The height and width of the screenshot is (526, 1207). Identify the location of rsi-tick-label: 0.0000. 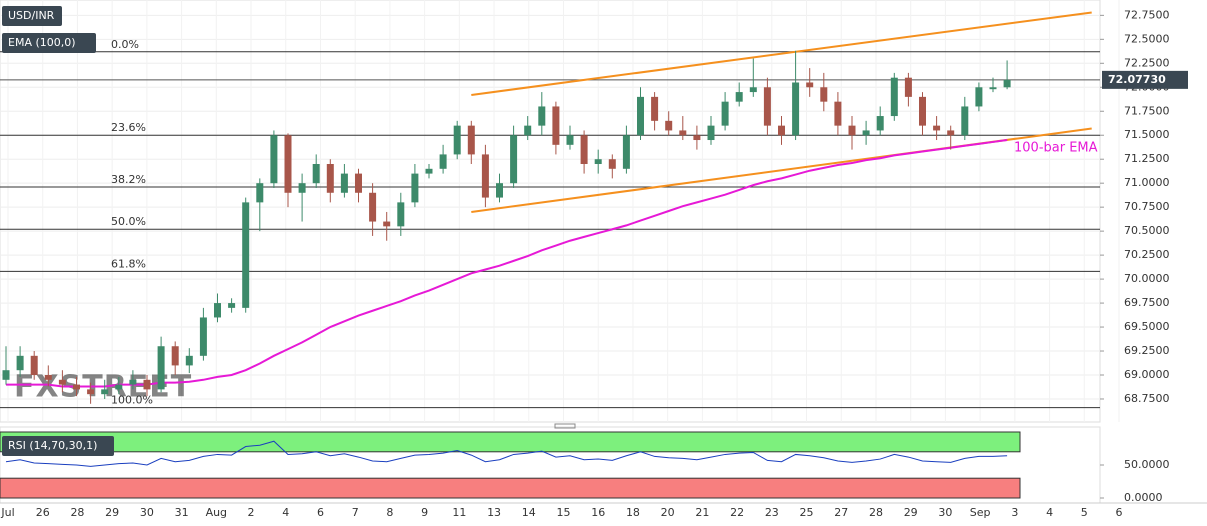
(1143, 497).